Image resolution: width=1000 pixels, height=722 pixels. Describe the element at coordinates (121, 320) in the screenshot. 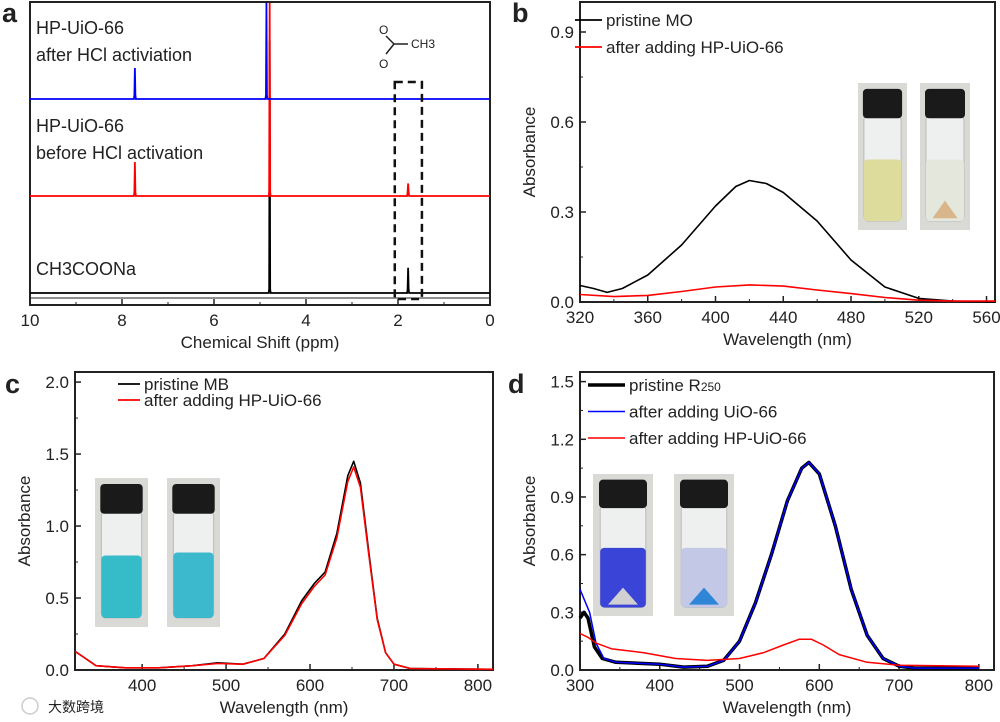

I see `x-tick-label: 8` at that location.